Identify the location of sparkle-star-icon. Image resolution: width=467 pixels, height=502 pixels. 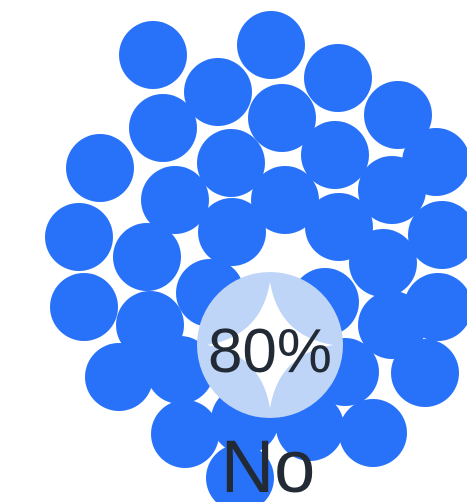
(270, 345).